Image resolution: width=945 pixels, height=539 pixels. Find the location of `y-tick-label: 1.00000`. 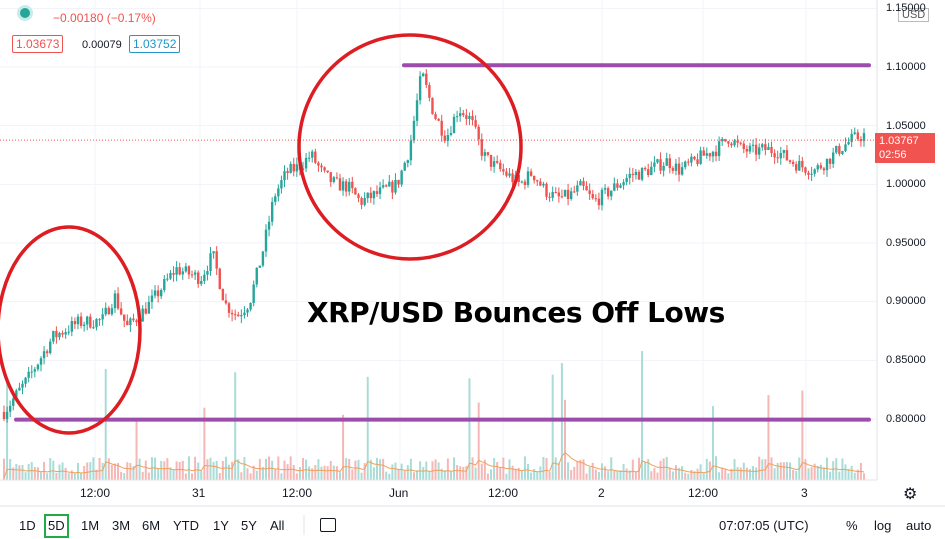

y-tick-label: 1.00000 is located at coordinates (906, 184).